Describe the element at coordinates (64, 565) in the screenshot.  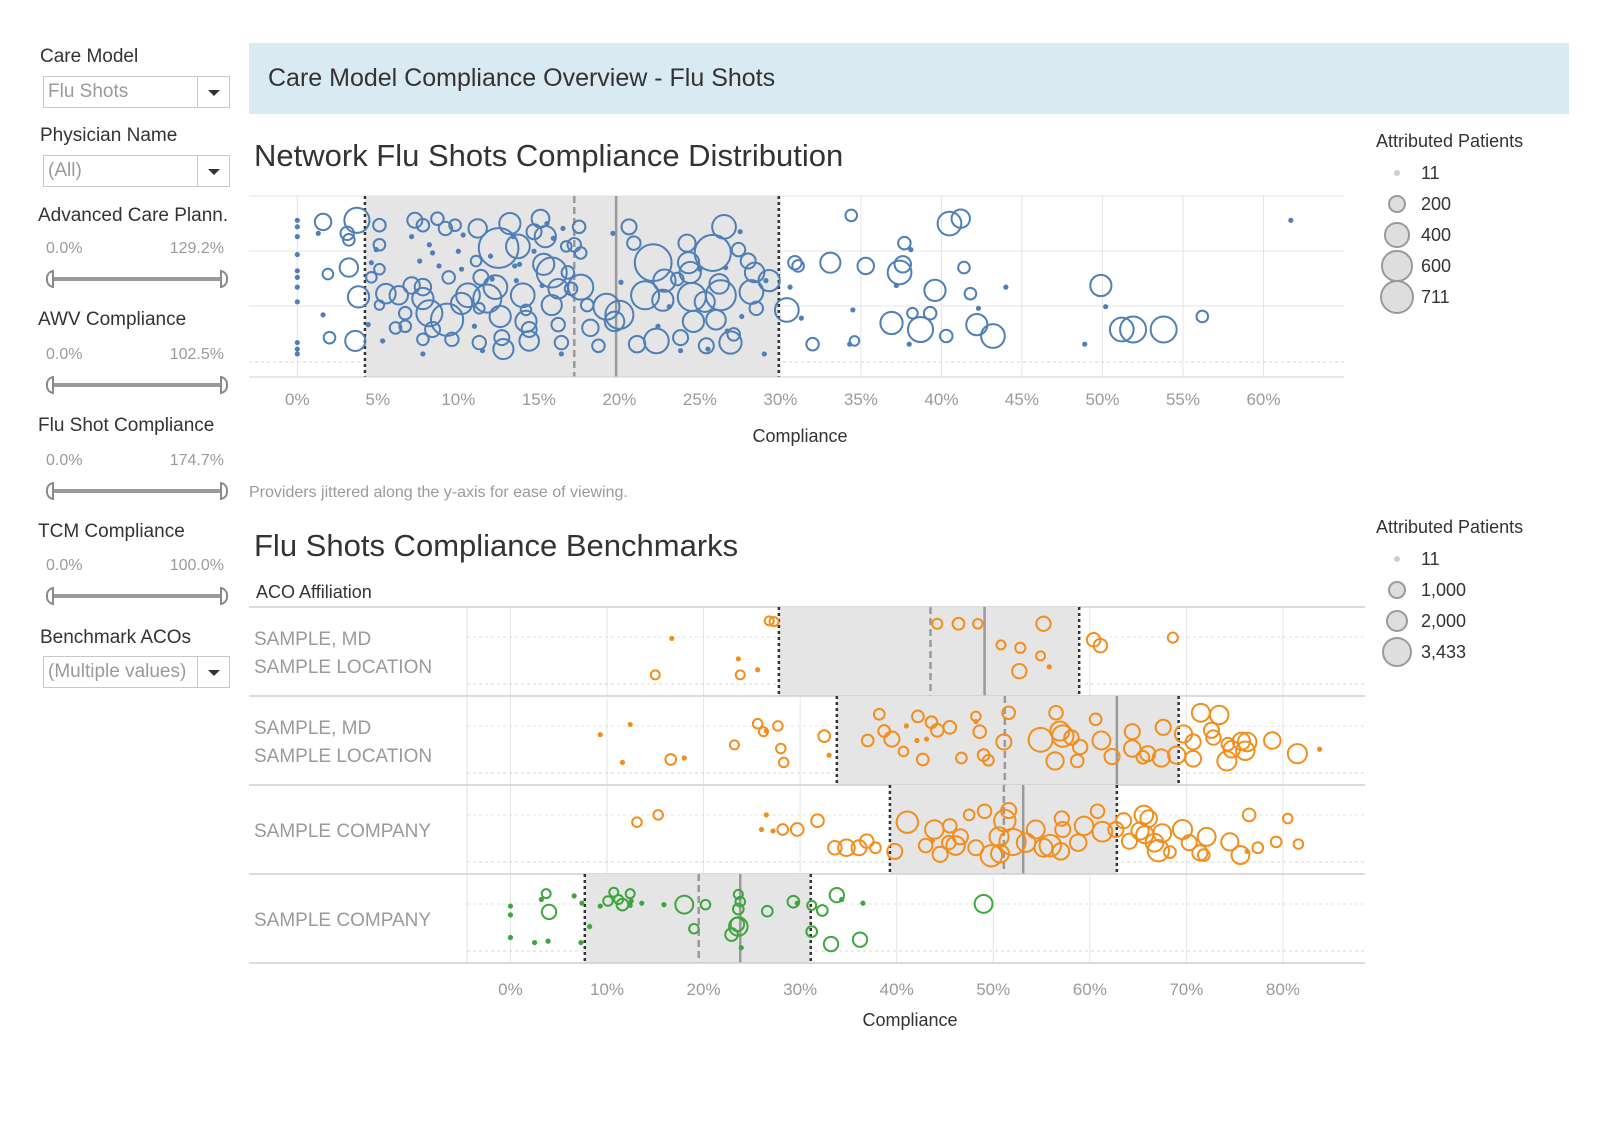
I see `tcm-range-min: 0.0%` at that location.